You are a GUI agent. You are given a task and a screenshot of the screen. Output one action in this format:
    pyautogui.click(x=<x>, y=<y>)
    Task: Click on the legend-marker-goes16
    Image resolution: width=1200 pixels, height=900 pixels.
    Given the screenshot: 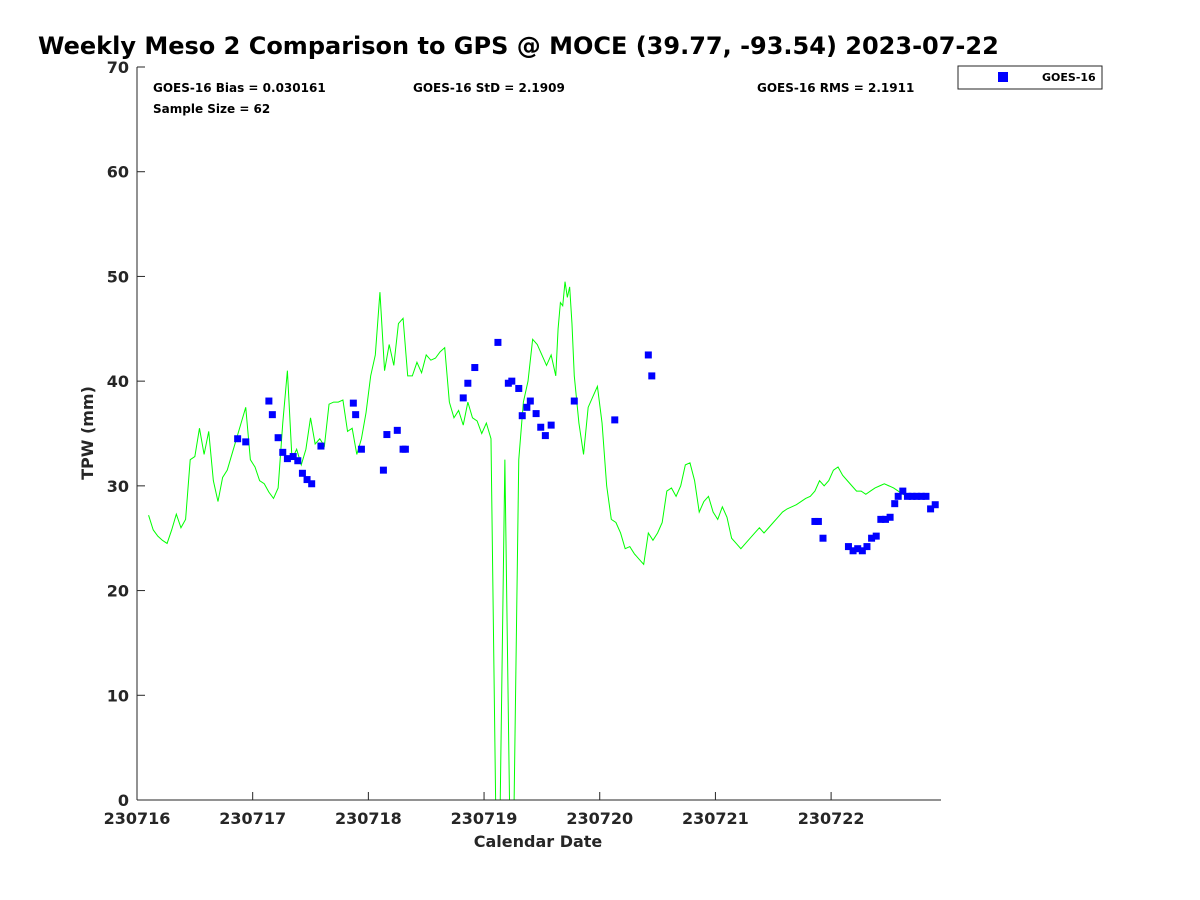 What is the action you would take?
    pyautogui.click(x=1003, y=77)
    